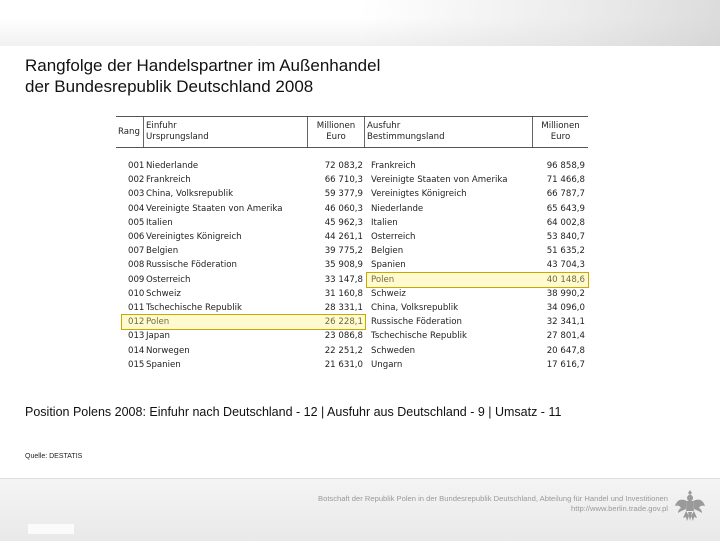  What do you see at coordinates (136, 293) in the screenshot?
I see `cell-rank: 010` at bounding box center [136, 293].